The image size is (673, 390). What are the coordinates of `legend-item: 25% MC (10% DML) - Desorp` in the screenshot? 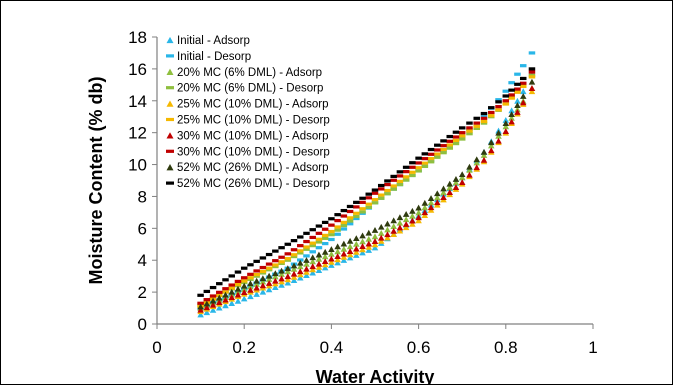 It's located at (248, 121).